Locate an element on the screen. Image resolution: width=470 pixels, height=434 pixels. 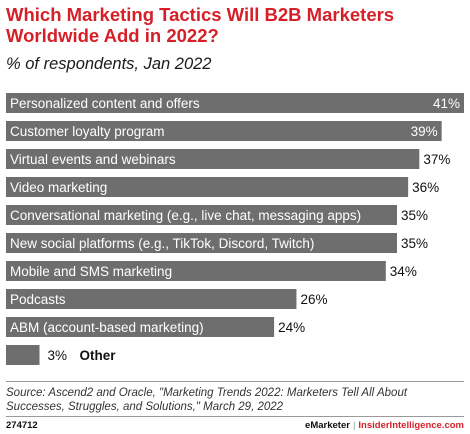
category-label: ABM (account-based marketing) is located at coordinates (107, 327).